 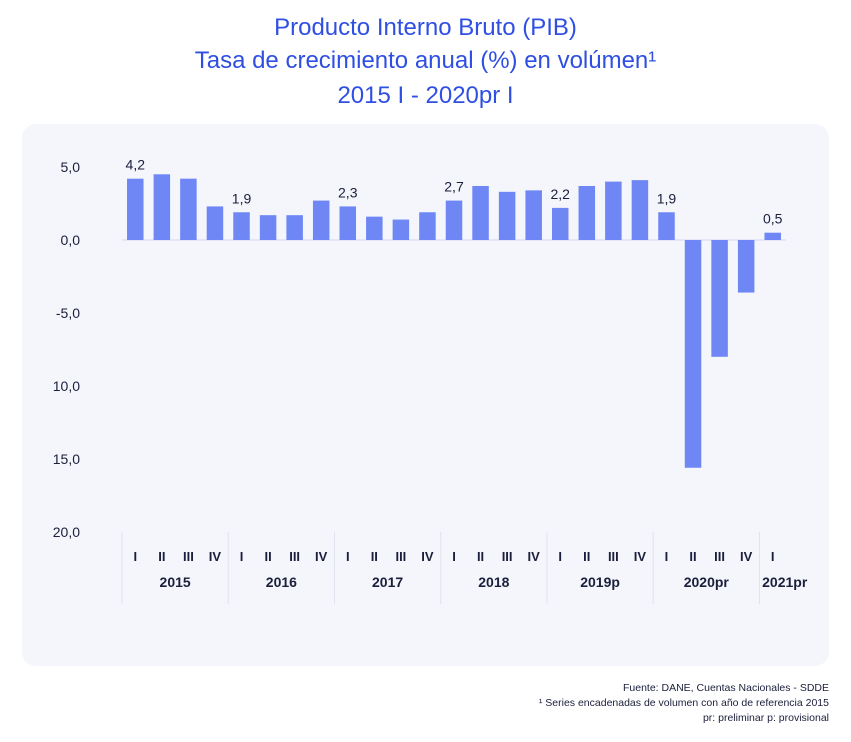 What do you see at coordinates (348, 192) in the screenshot?
I see `data-label: 2,3` at bounding box center [348, 192].